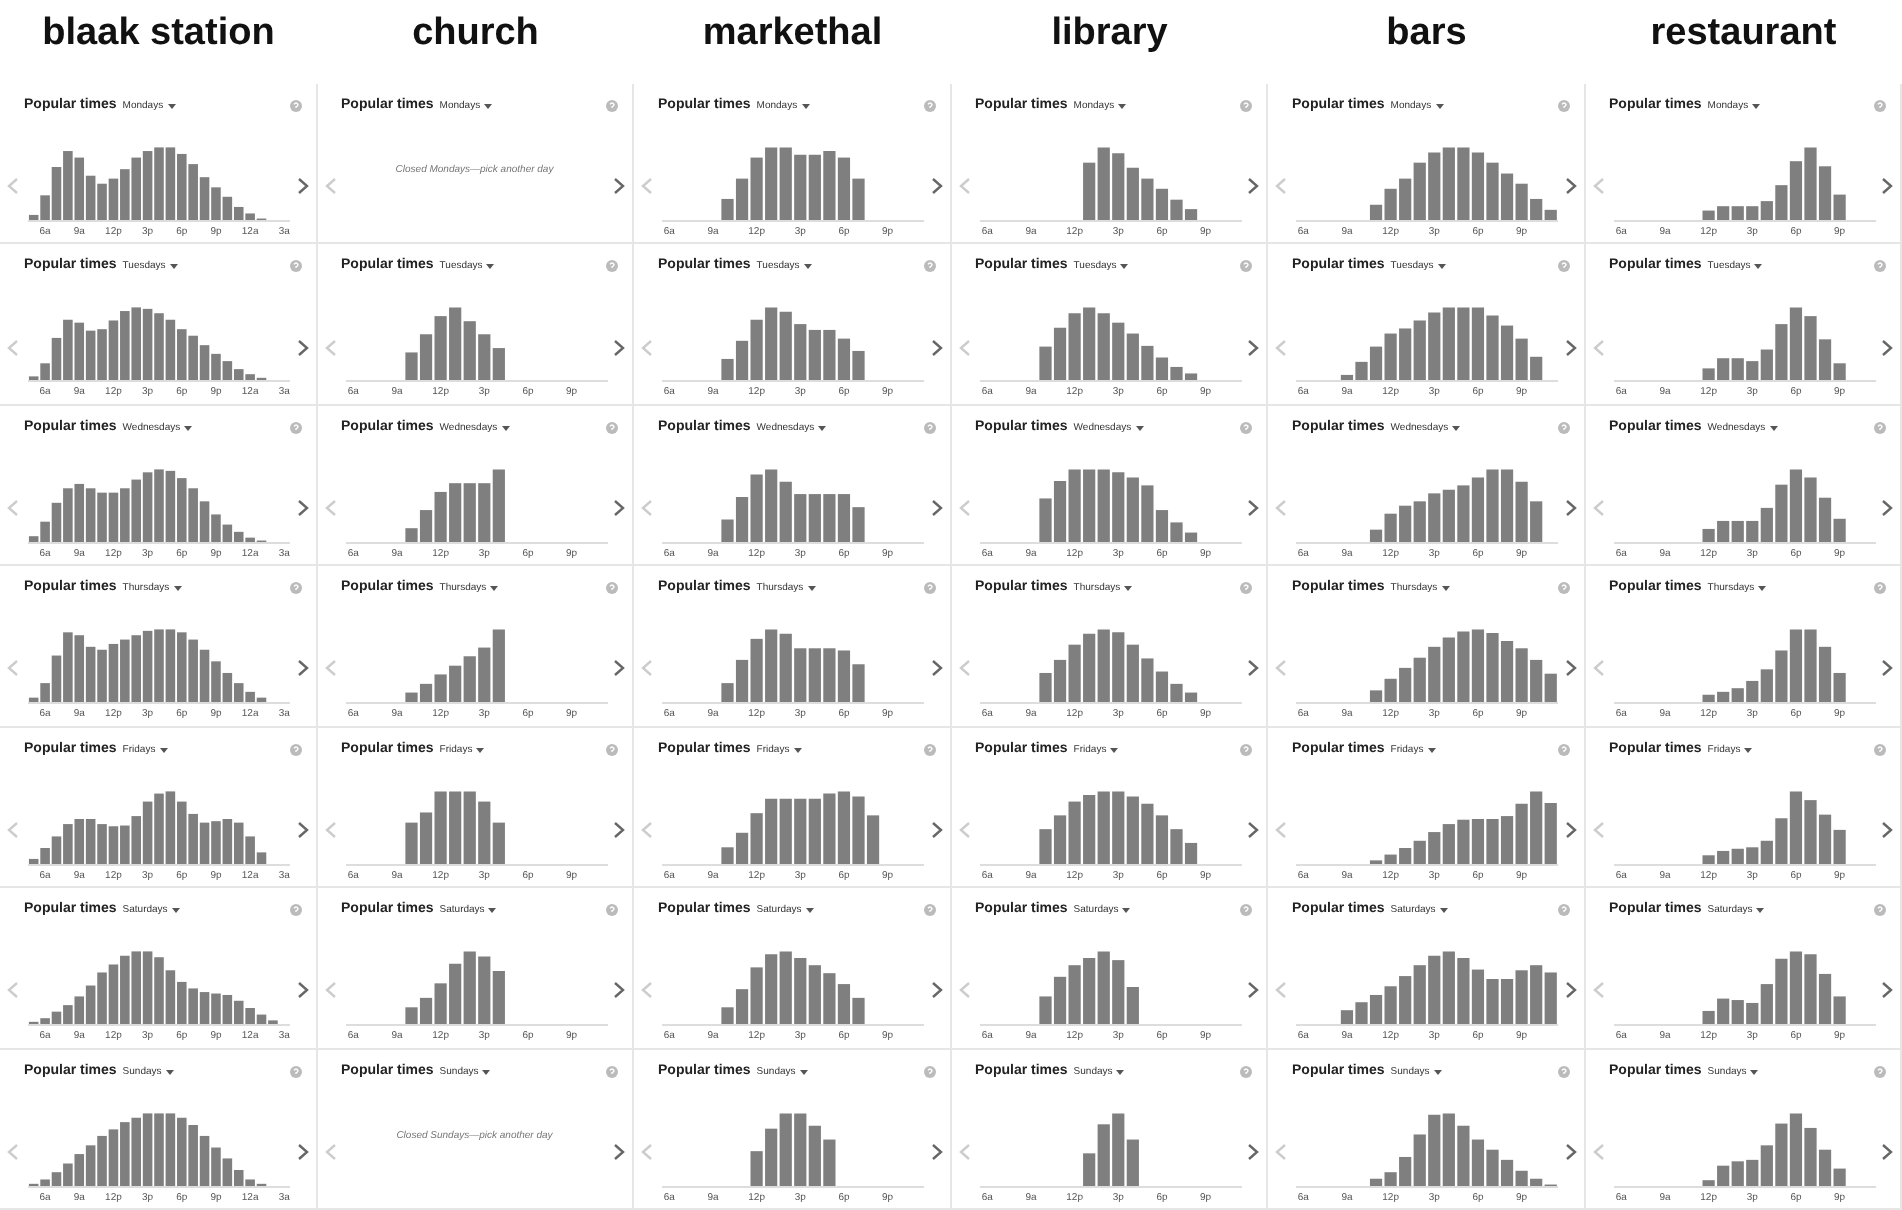 The height and width of the screenshot is (1210, 1902). What do you see at coordinates (1426, 34) in the screenshot?
I see `text: bars` at bounding box center [1426, 34].